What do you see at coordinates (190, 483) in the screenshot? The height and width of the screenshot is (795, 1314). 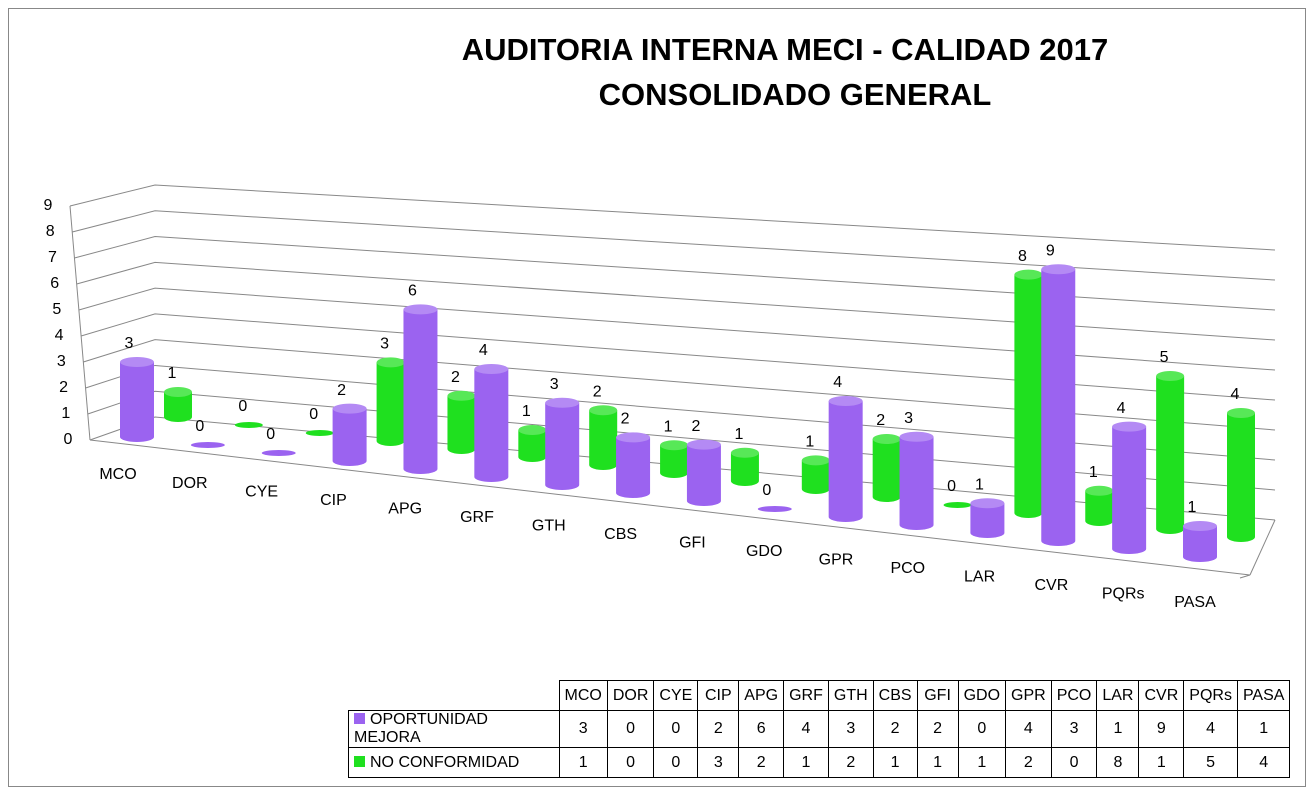 I see `x-tick-label: DOR` at bounding box center [190, 483].